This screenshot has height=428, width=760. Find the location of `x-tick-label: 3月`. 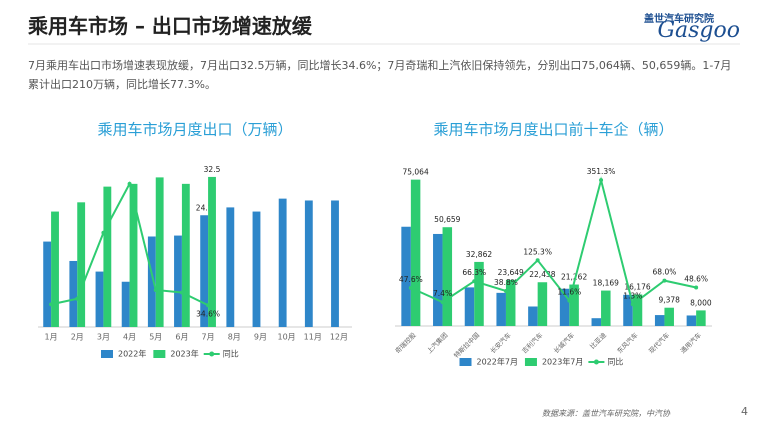

x-tick-label: 3月 is located at coordinates (103, 337).